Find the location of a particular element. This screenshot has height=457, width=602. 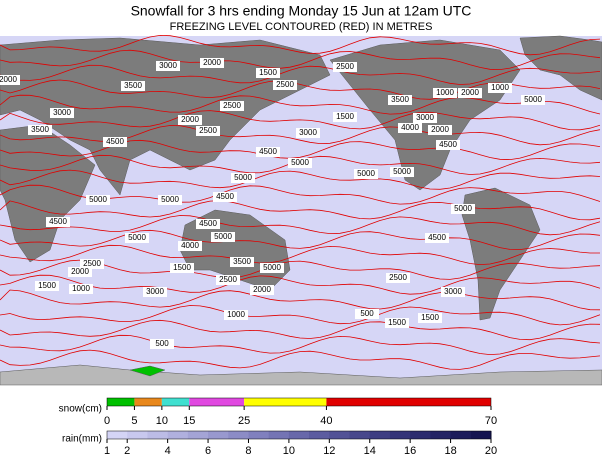

contour-label: 500 is located at coordinates (367, 313).